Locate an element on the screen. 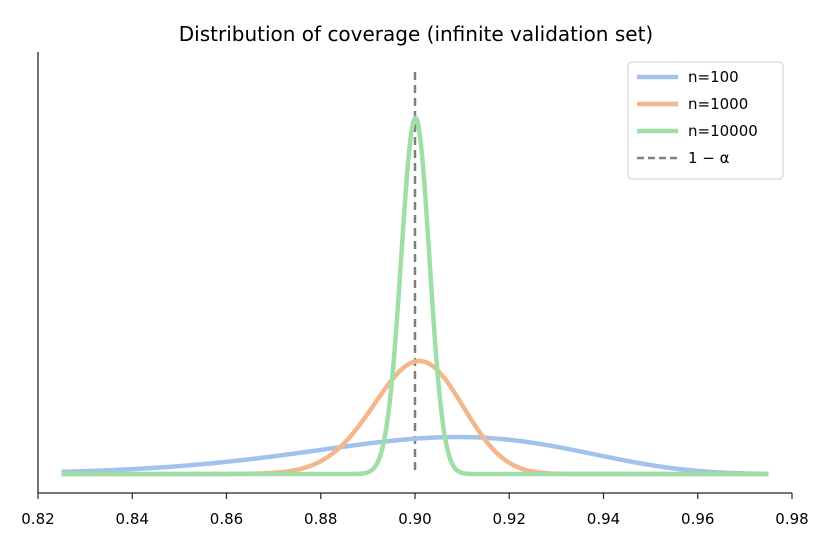 This screenshot has height=538, width=836. legend: n=100 n=1000 n=10000 1 − α is located at coordinates (705, 120).